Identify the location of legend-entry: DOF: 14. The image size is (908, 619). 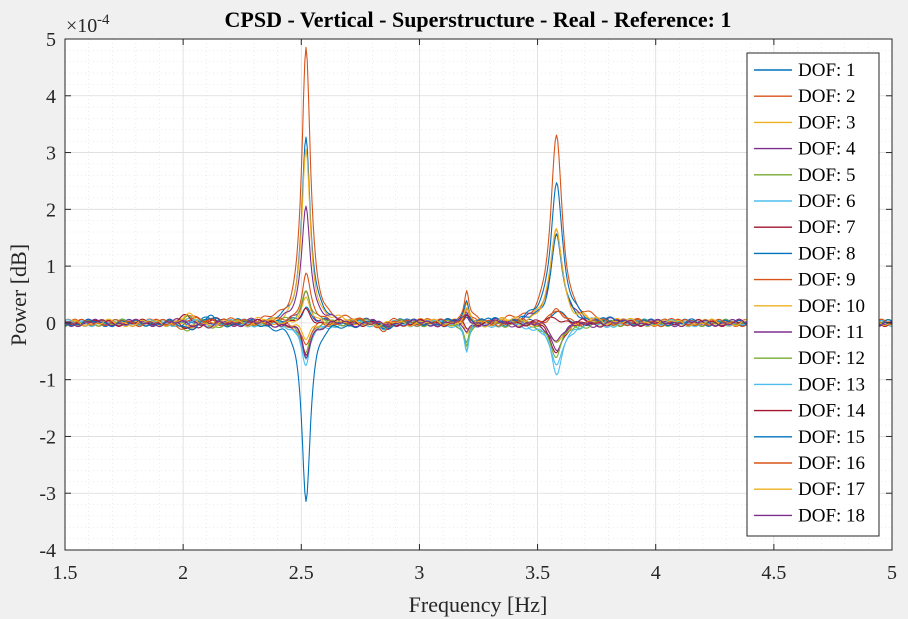
(832, 411).